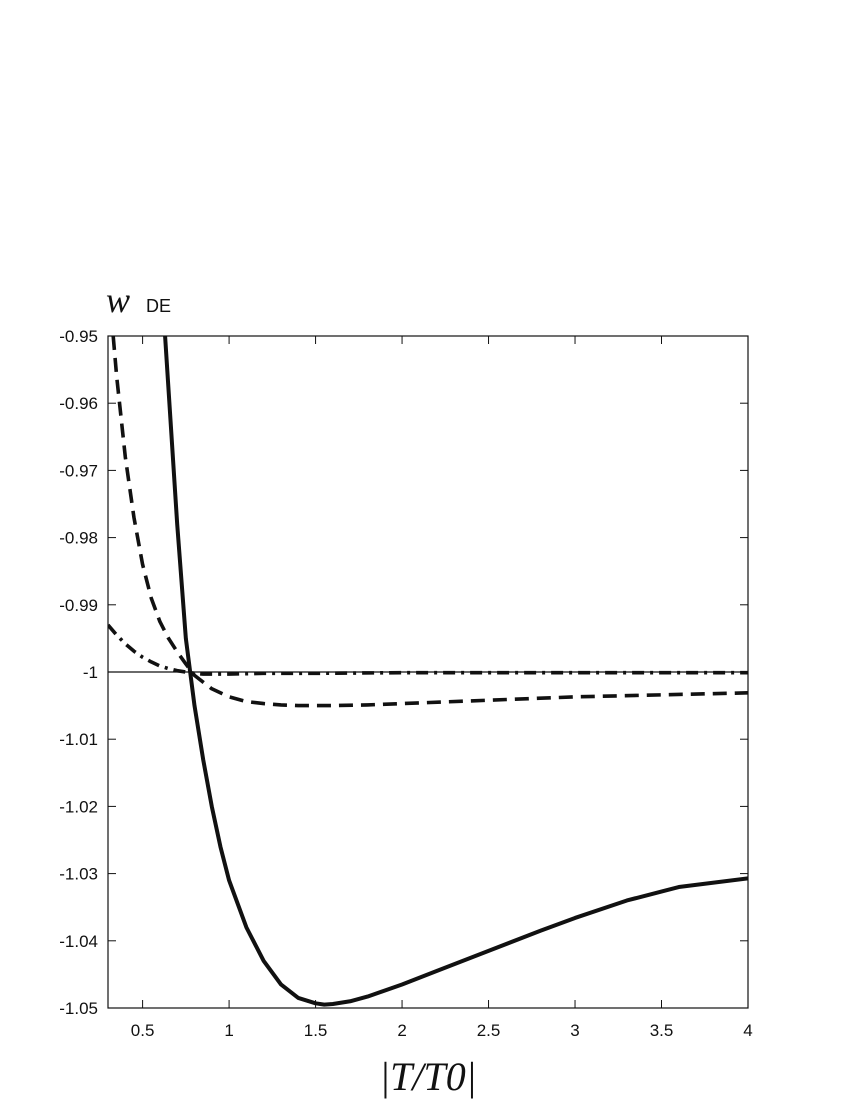 The height and width of the screenshot is (1100, 850). Describe the element at coordinates (78, 605) in the screenshot. I see `y-tick-label: -0.99` at that location.